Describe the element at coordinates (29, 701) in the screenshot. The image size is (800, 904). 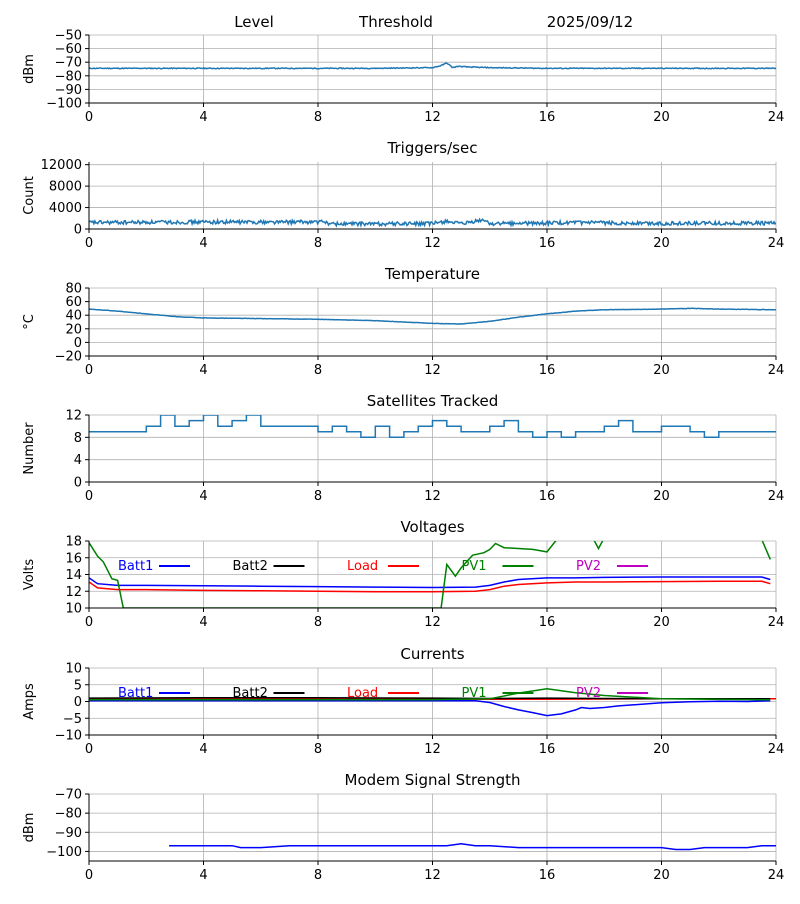
I see `y-axis-label: Amps` at that location.